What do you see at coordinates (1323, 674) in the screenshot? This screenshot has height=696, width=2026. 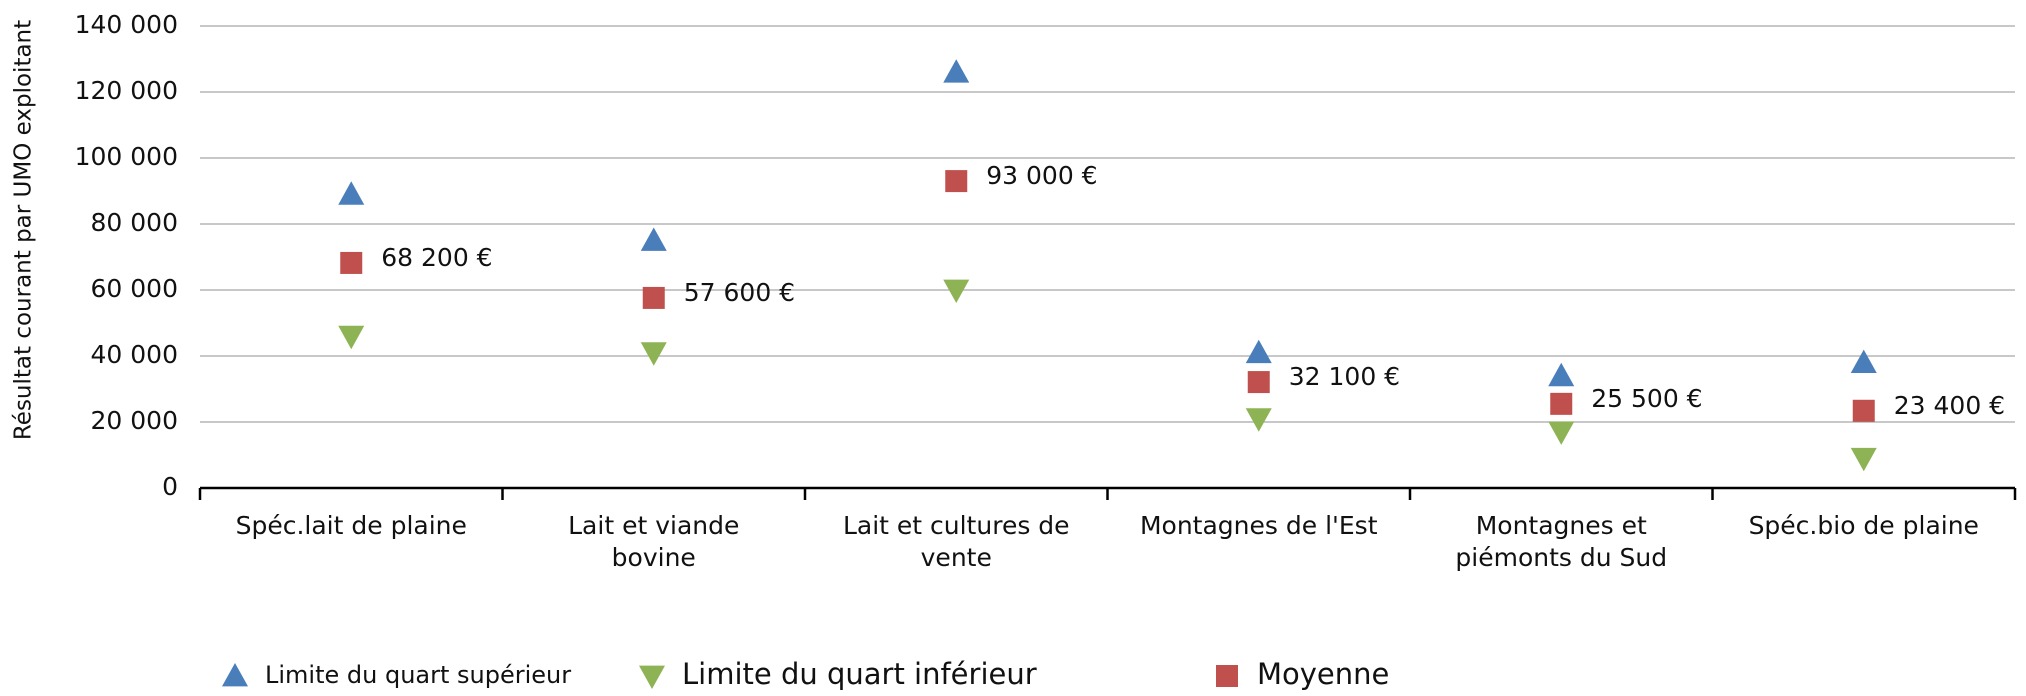 I see `legend-label: Moyenne` at bounding box center [1323, 674].